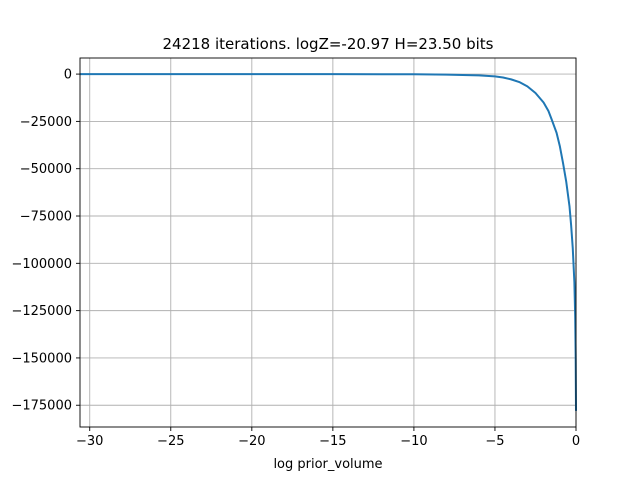 This screenshot has width=640, height=480. What do you see at coordinates (170, 441) in the screenshot?
I see `x-tick-label: −25` at bounding box center [170, 441].